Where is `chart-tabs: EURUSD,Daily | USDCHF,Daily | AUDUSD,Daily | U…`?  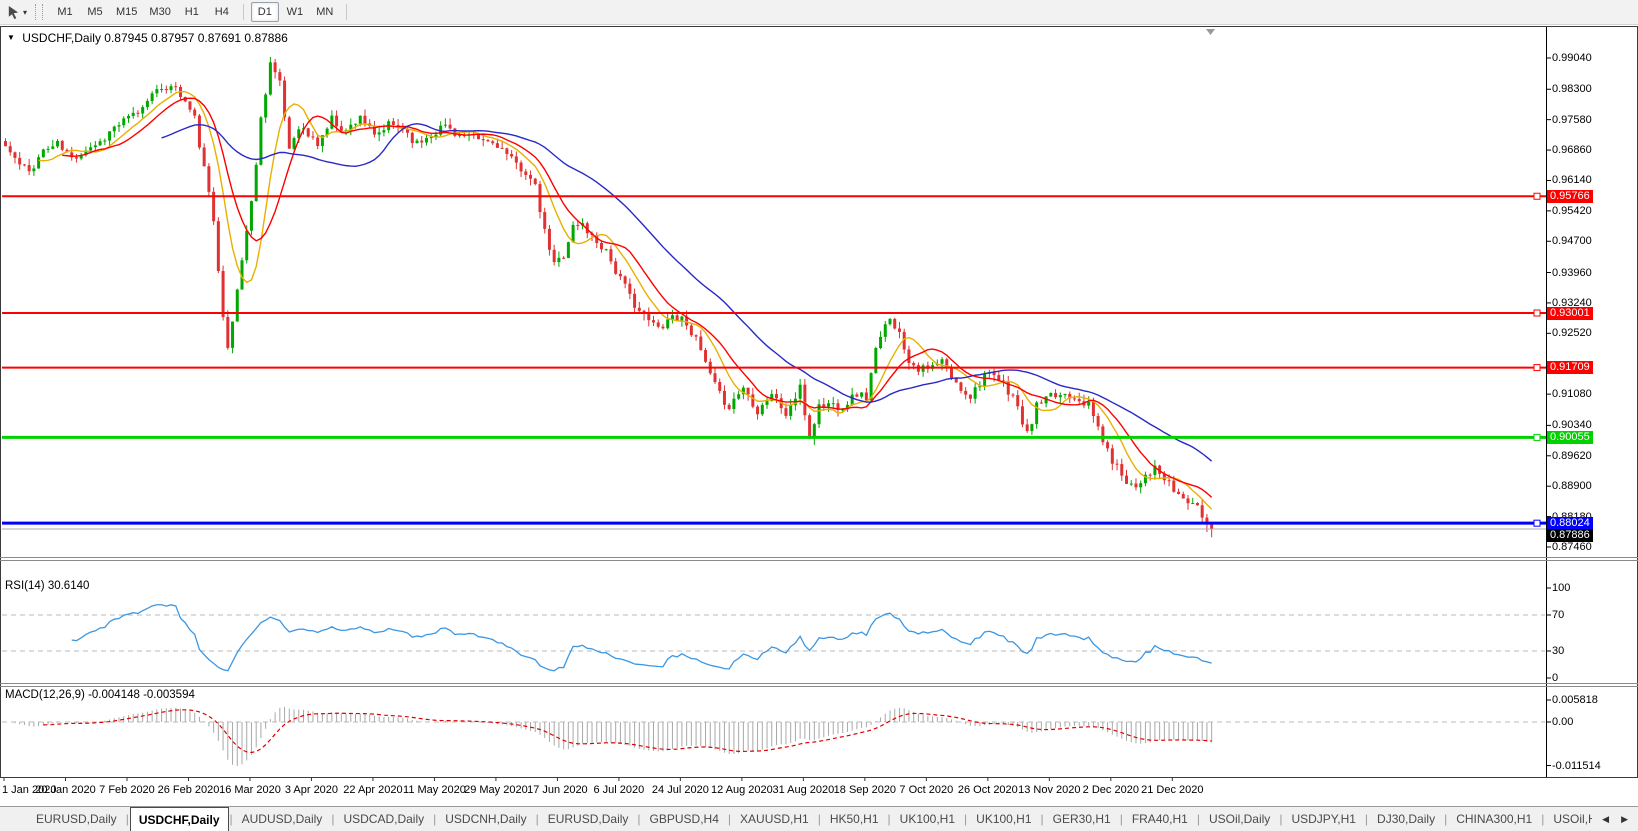
chart-tabs: EURUSD,Daily | USDCHF,Daily | AUDUSD,Daily | U… is located at coordinates (796, 819).